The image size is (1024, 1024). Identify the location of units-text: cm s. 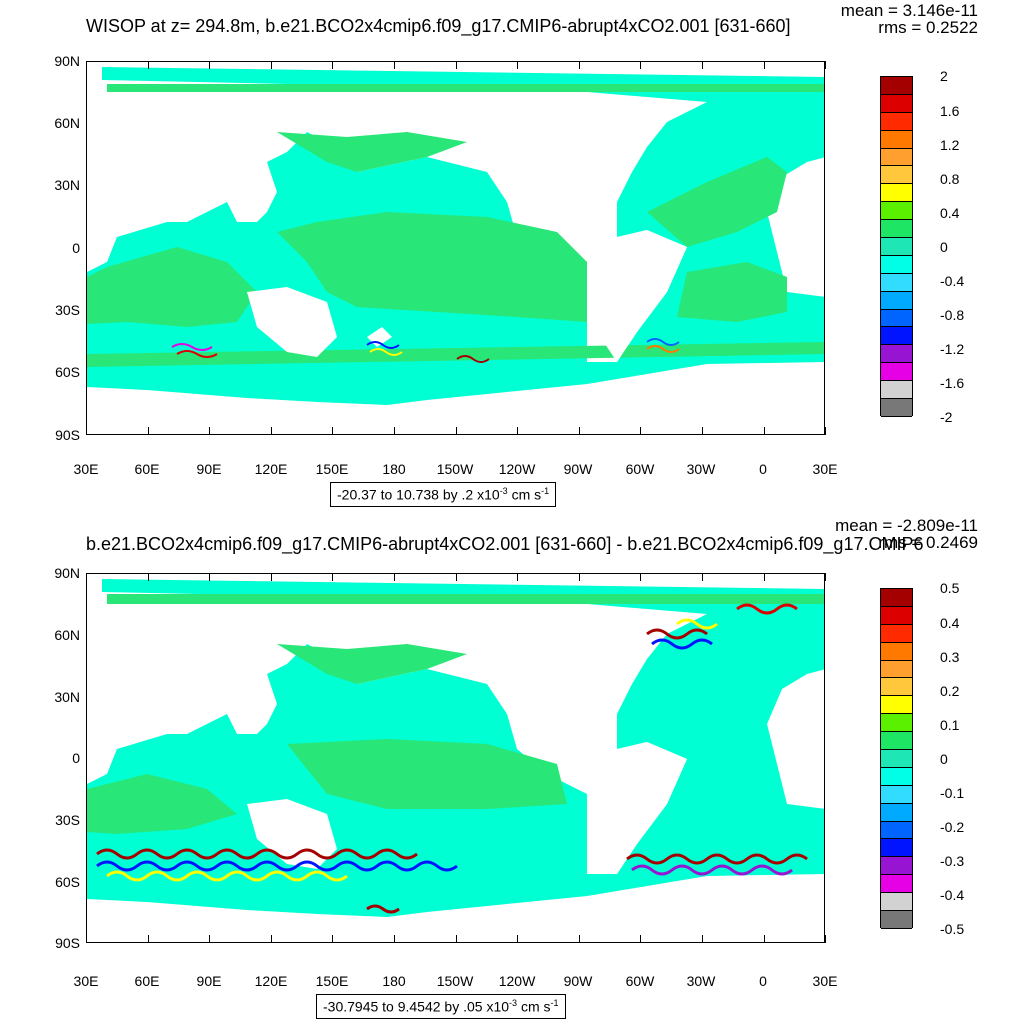
(524, 494).